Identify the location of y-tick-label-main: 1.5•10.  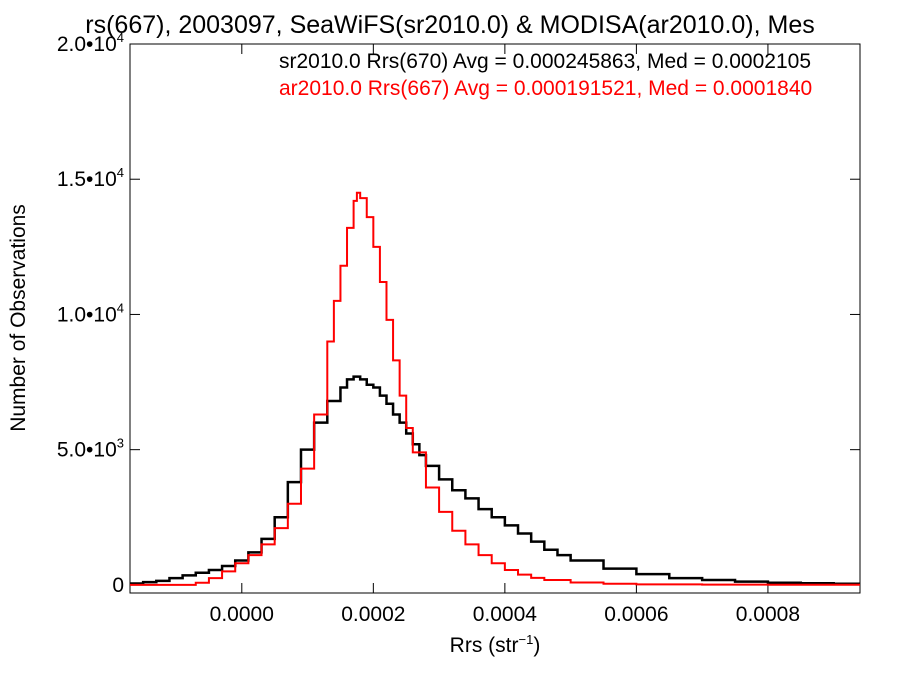
(87, 179).